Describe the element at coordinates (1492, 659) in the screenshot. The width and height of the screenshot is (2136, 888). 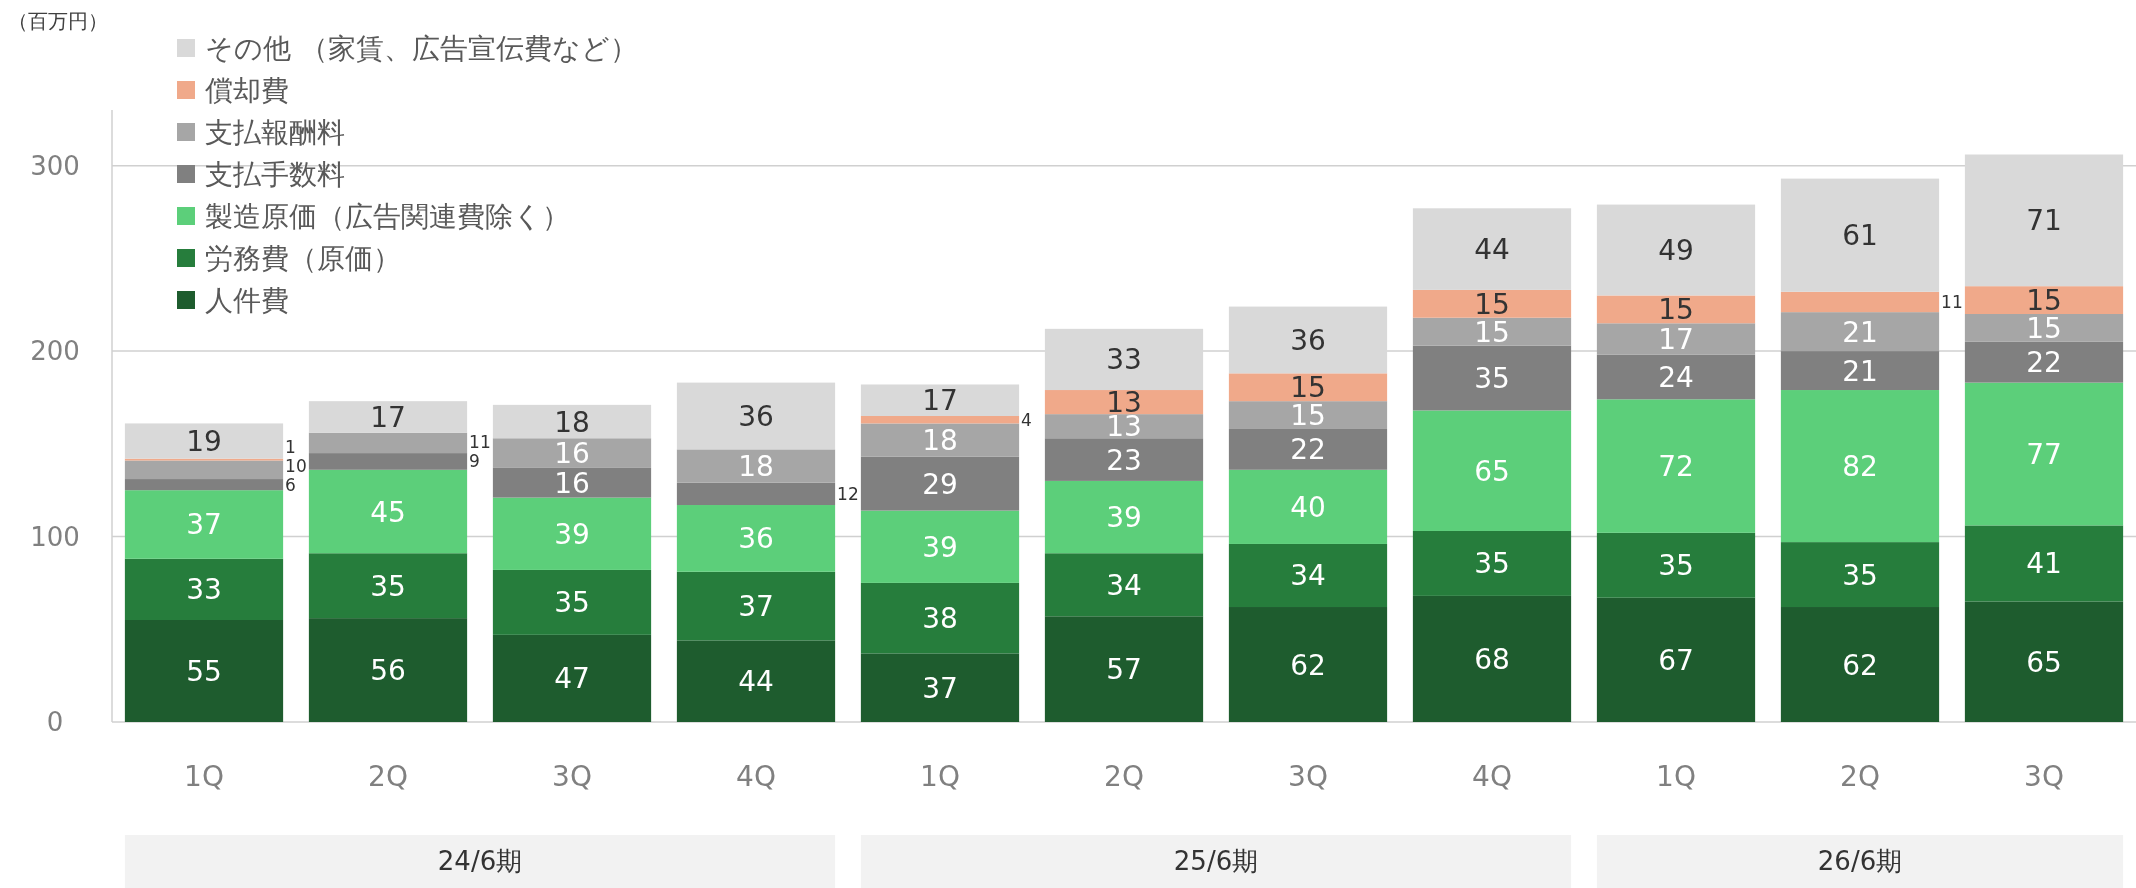
I see `data-label: 68` at that location.